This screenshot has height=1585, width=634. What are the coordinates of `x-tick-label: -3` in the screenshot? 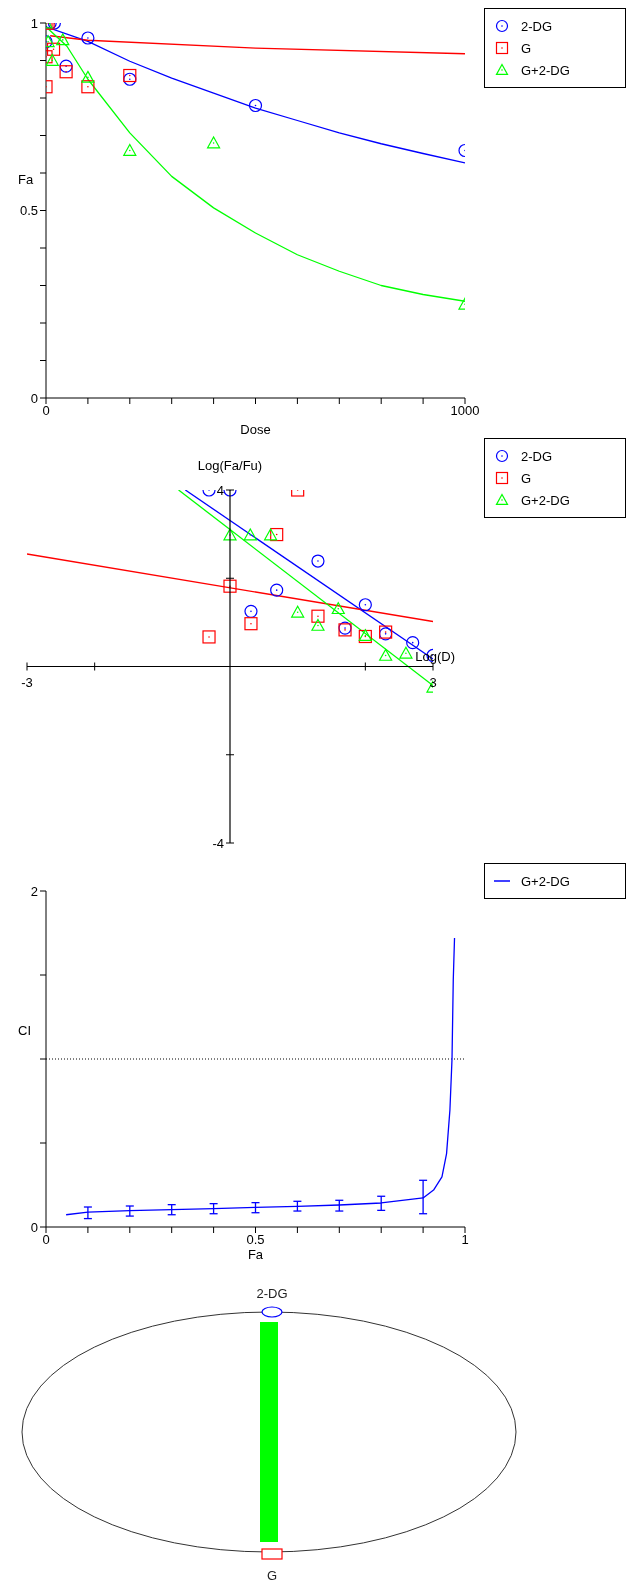 It's located at (27, 682).